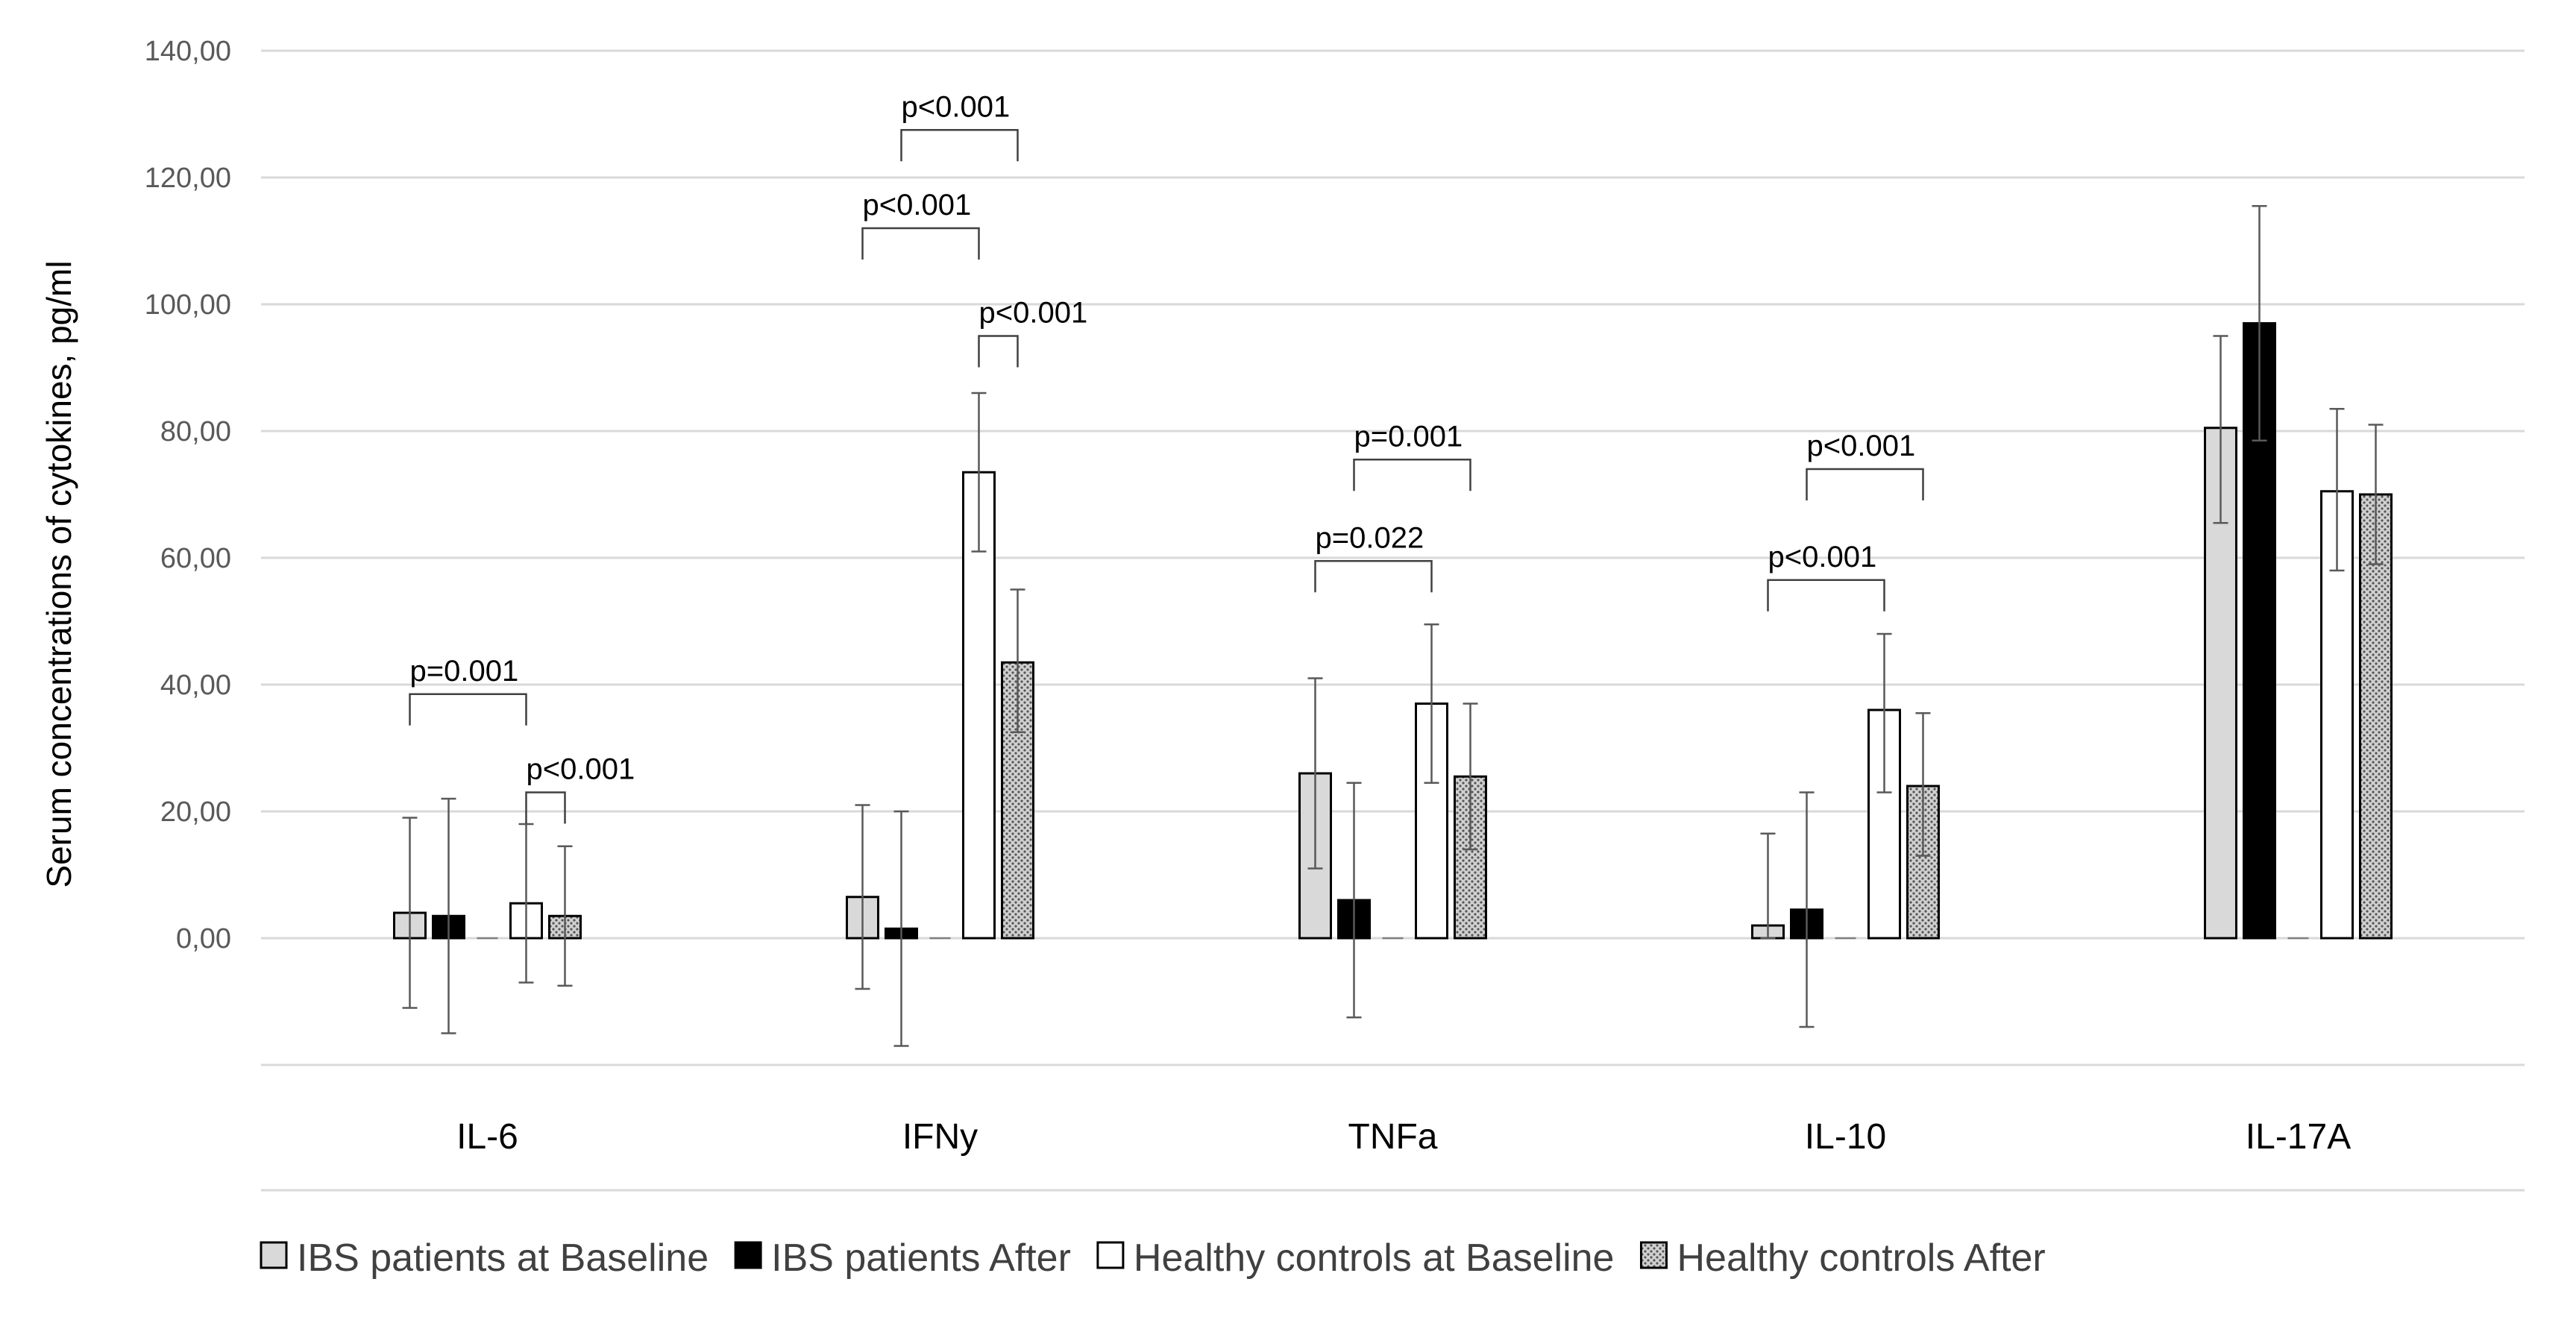  What do you see at coordinates (196, 812) in the screenshot?
I see `y-tick-label: 20,00` at bounding box center [196, 812].